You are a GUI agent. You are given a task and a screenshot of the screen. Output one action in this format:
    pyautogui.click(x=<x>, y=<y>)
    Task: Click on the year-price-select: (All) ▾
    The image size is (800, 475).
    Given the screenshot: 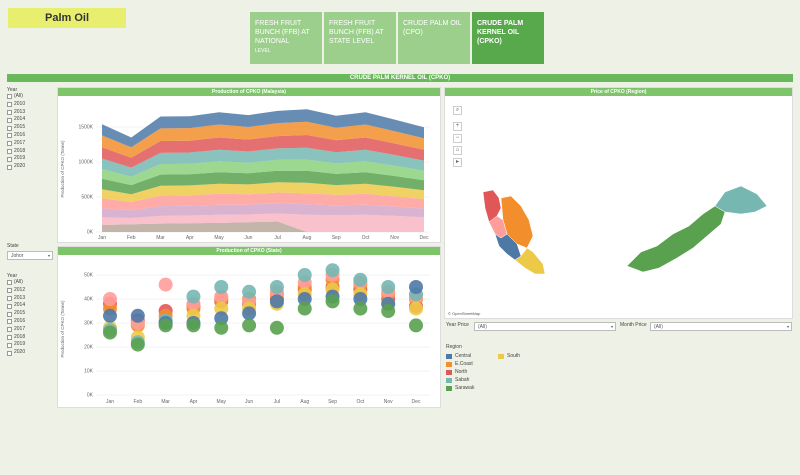 What is the action you would take?
    pyautogui.click(x=545, y=326)
    